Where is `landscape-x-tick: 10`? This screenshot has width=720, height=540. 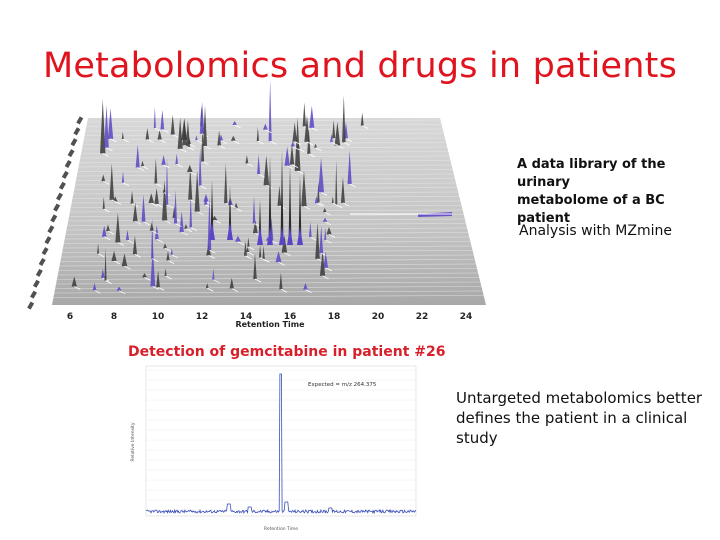
landscape-x-tick: 10 is located at coordinates (158, 317).